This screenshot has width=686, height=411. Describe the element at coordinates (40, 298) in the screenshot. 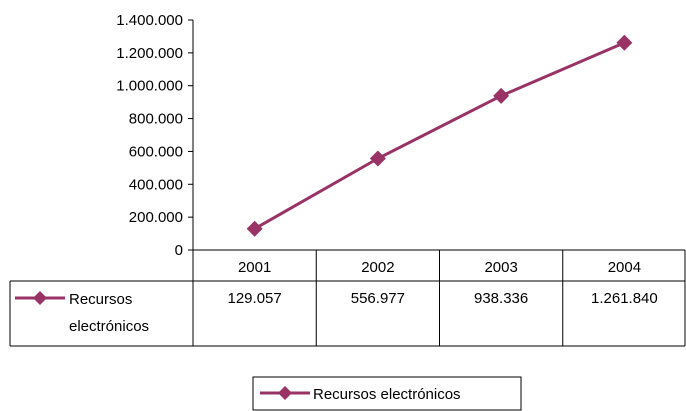

I see `table-series-key-marker` at that location.